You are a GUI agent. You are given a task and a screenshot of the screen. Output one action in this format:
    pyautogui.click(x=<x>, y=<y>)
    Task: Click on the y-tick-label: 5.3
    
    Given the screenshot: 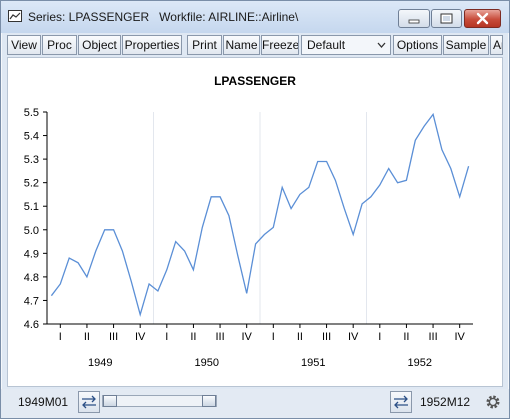 What is the action you would take?
    pyautogui.click(x=31, y=160)
    